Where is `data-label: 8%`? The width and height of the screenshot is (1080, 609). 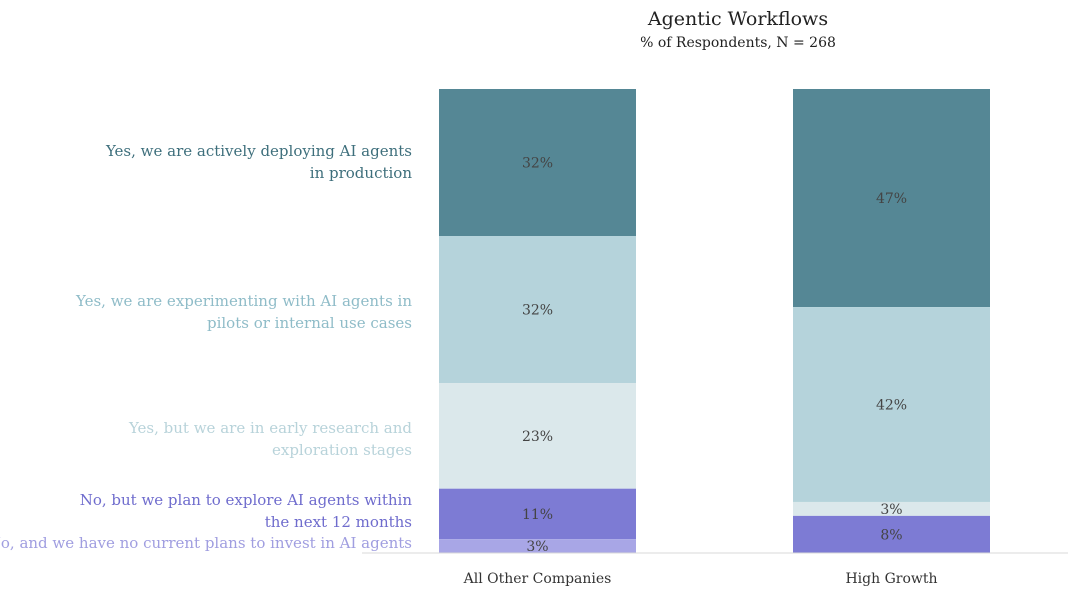 data-label: 8% is located at coordinates (891, 535).